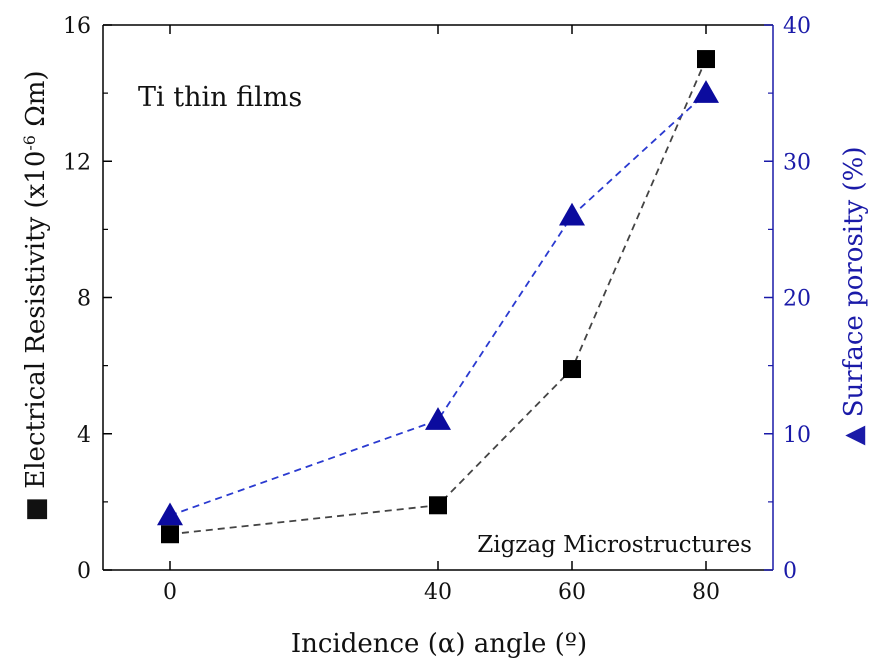  Describe the element at coordinates (439, 644) in the screenshot. I see `x-axis-title: Incidence (α) angle (º)` at that location.